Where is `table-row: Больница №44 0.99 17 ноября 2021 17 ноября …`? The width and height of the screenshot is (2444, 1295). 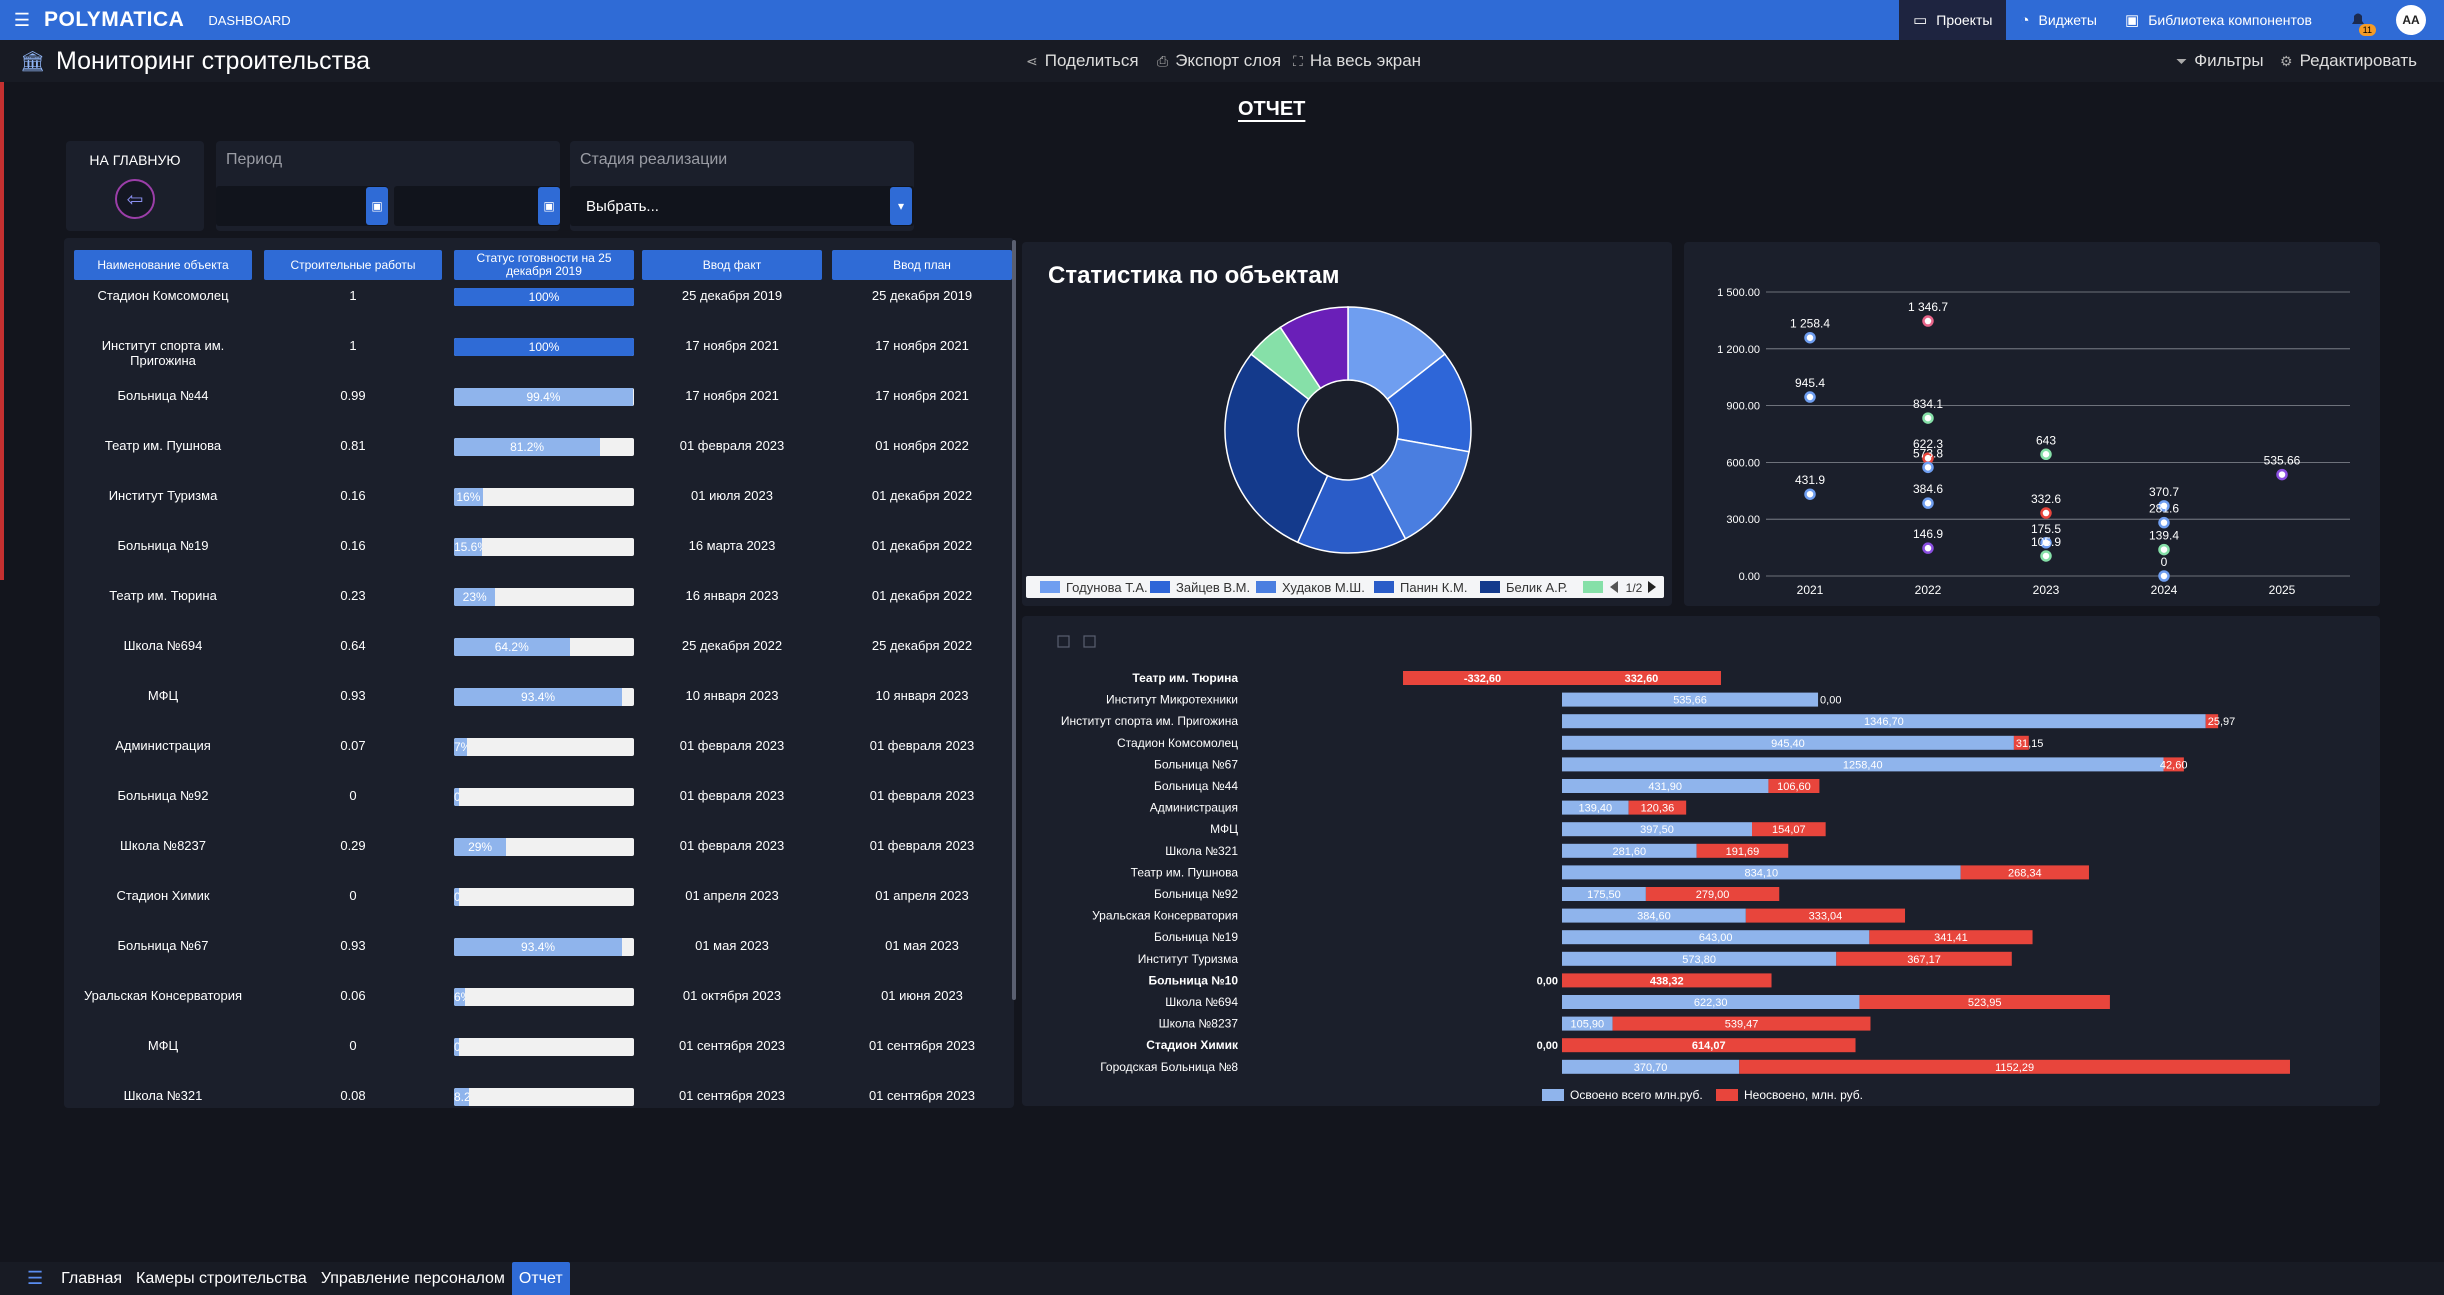
table-row: Больница №44 0.99 17 ноября 2021 17 ноября … is located at coordinates (539, 409).